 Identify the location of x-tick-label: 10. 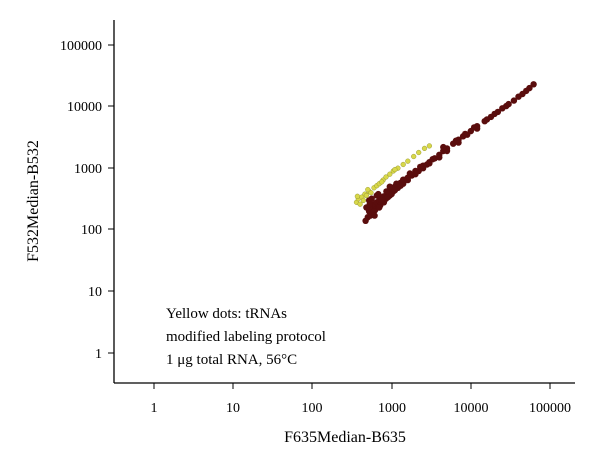
(233, 408).